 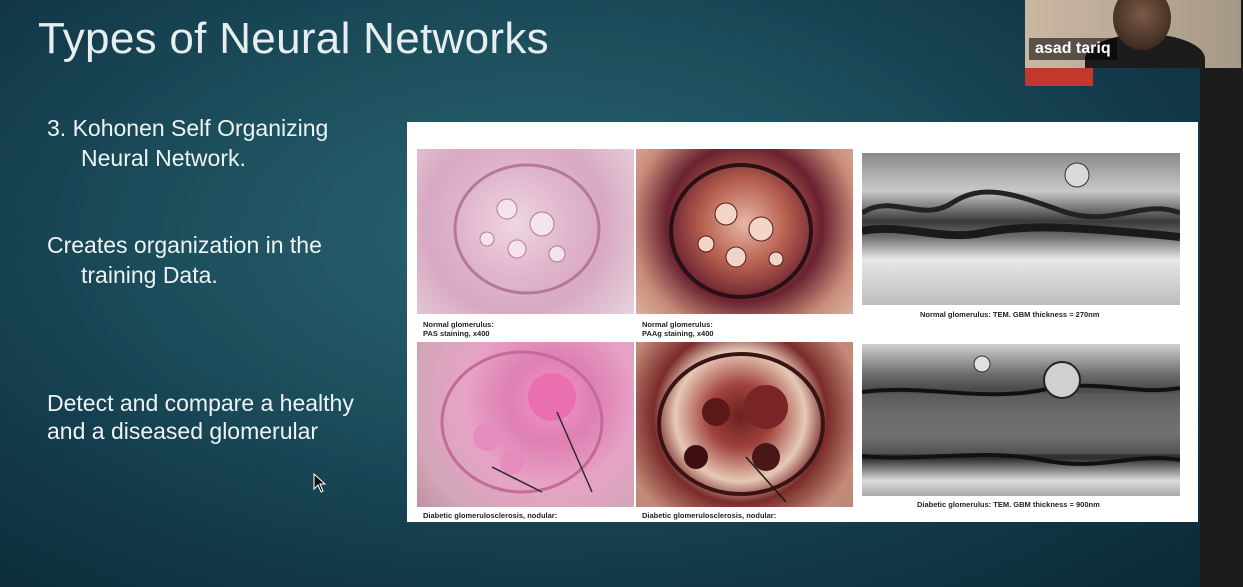 I want to click on webcam-tile: asad tariq, so click(x=1133, y=34).